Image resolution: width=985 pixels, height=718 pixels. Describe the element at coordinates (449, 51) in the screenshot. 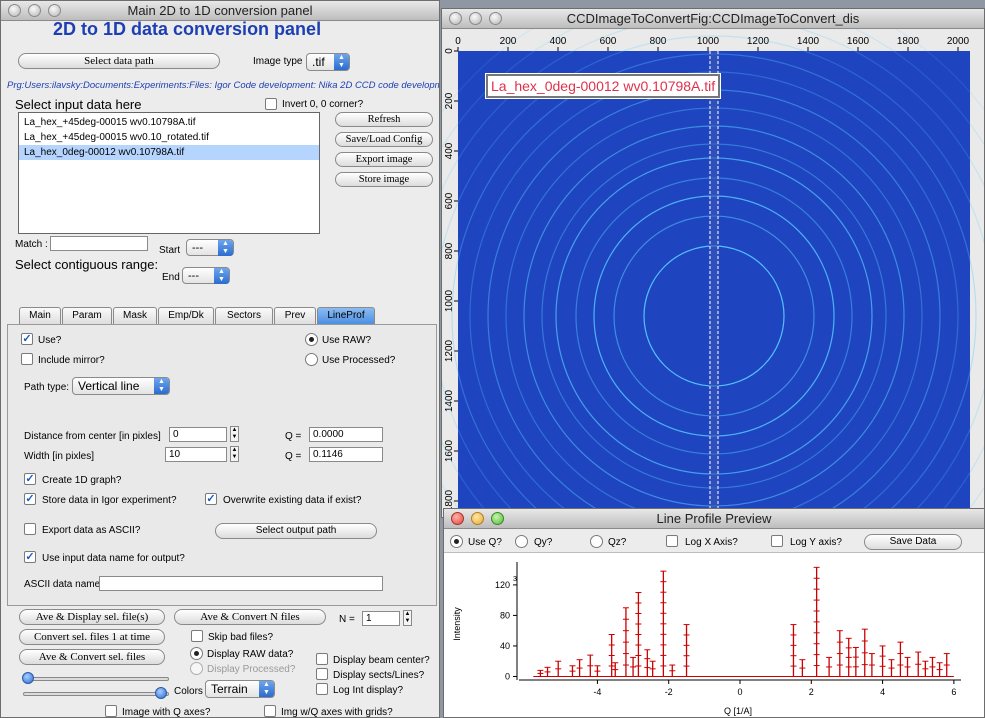

I see `y-tick-label: 0` at that location.